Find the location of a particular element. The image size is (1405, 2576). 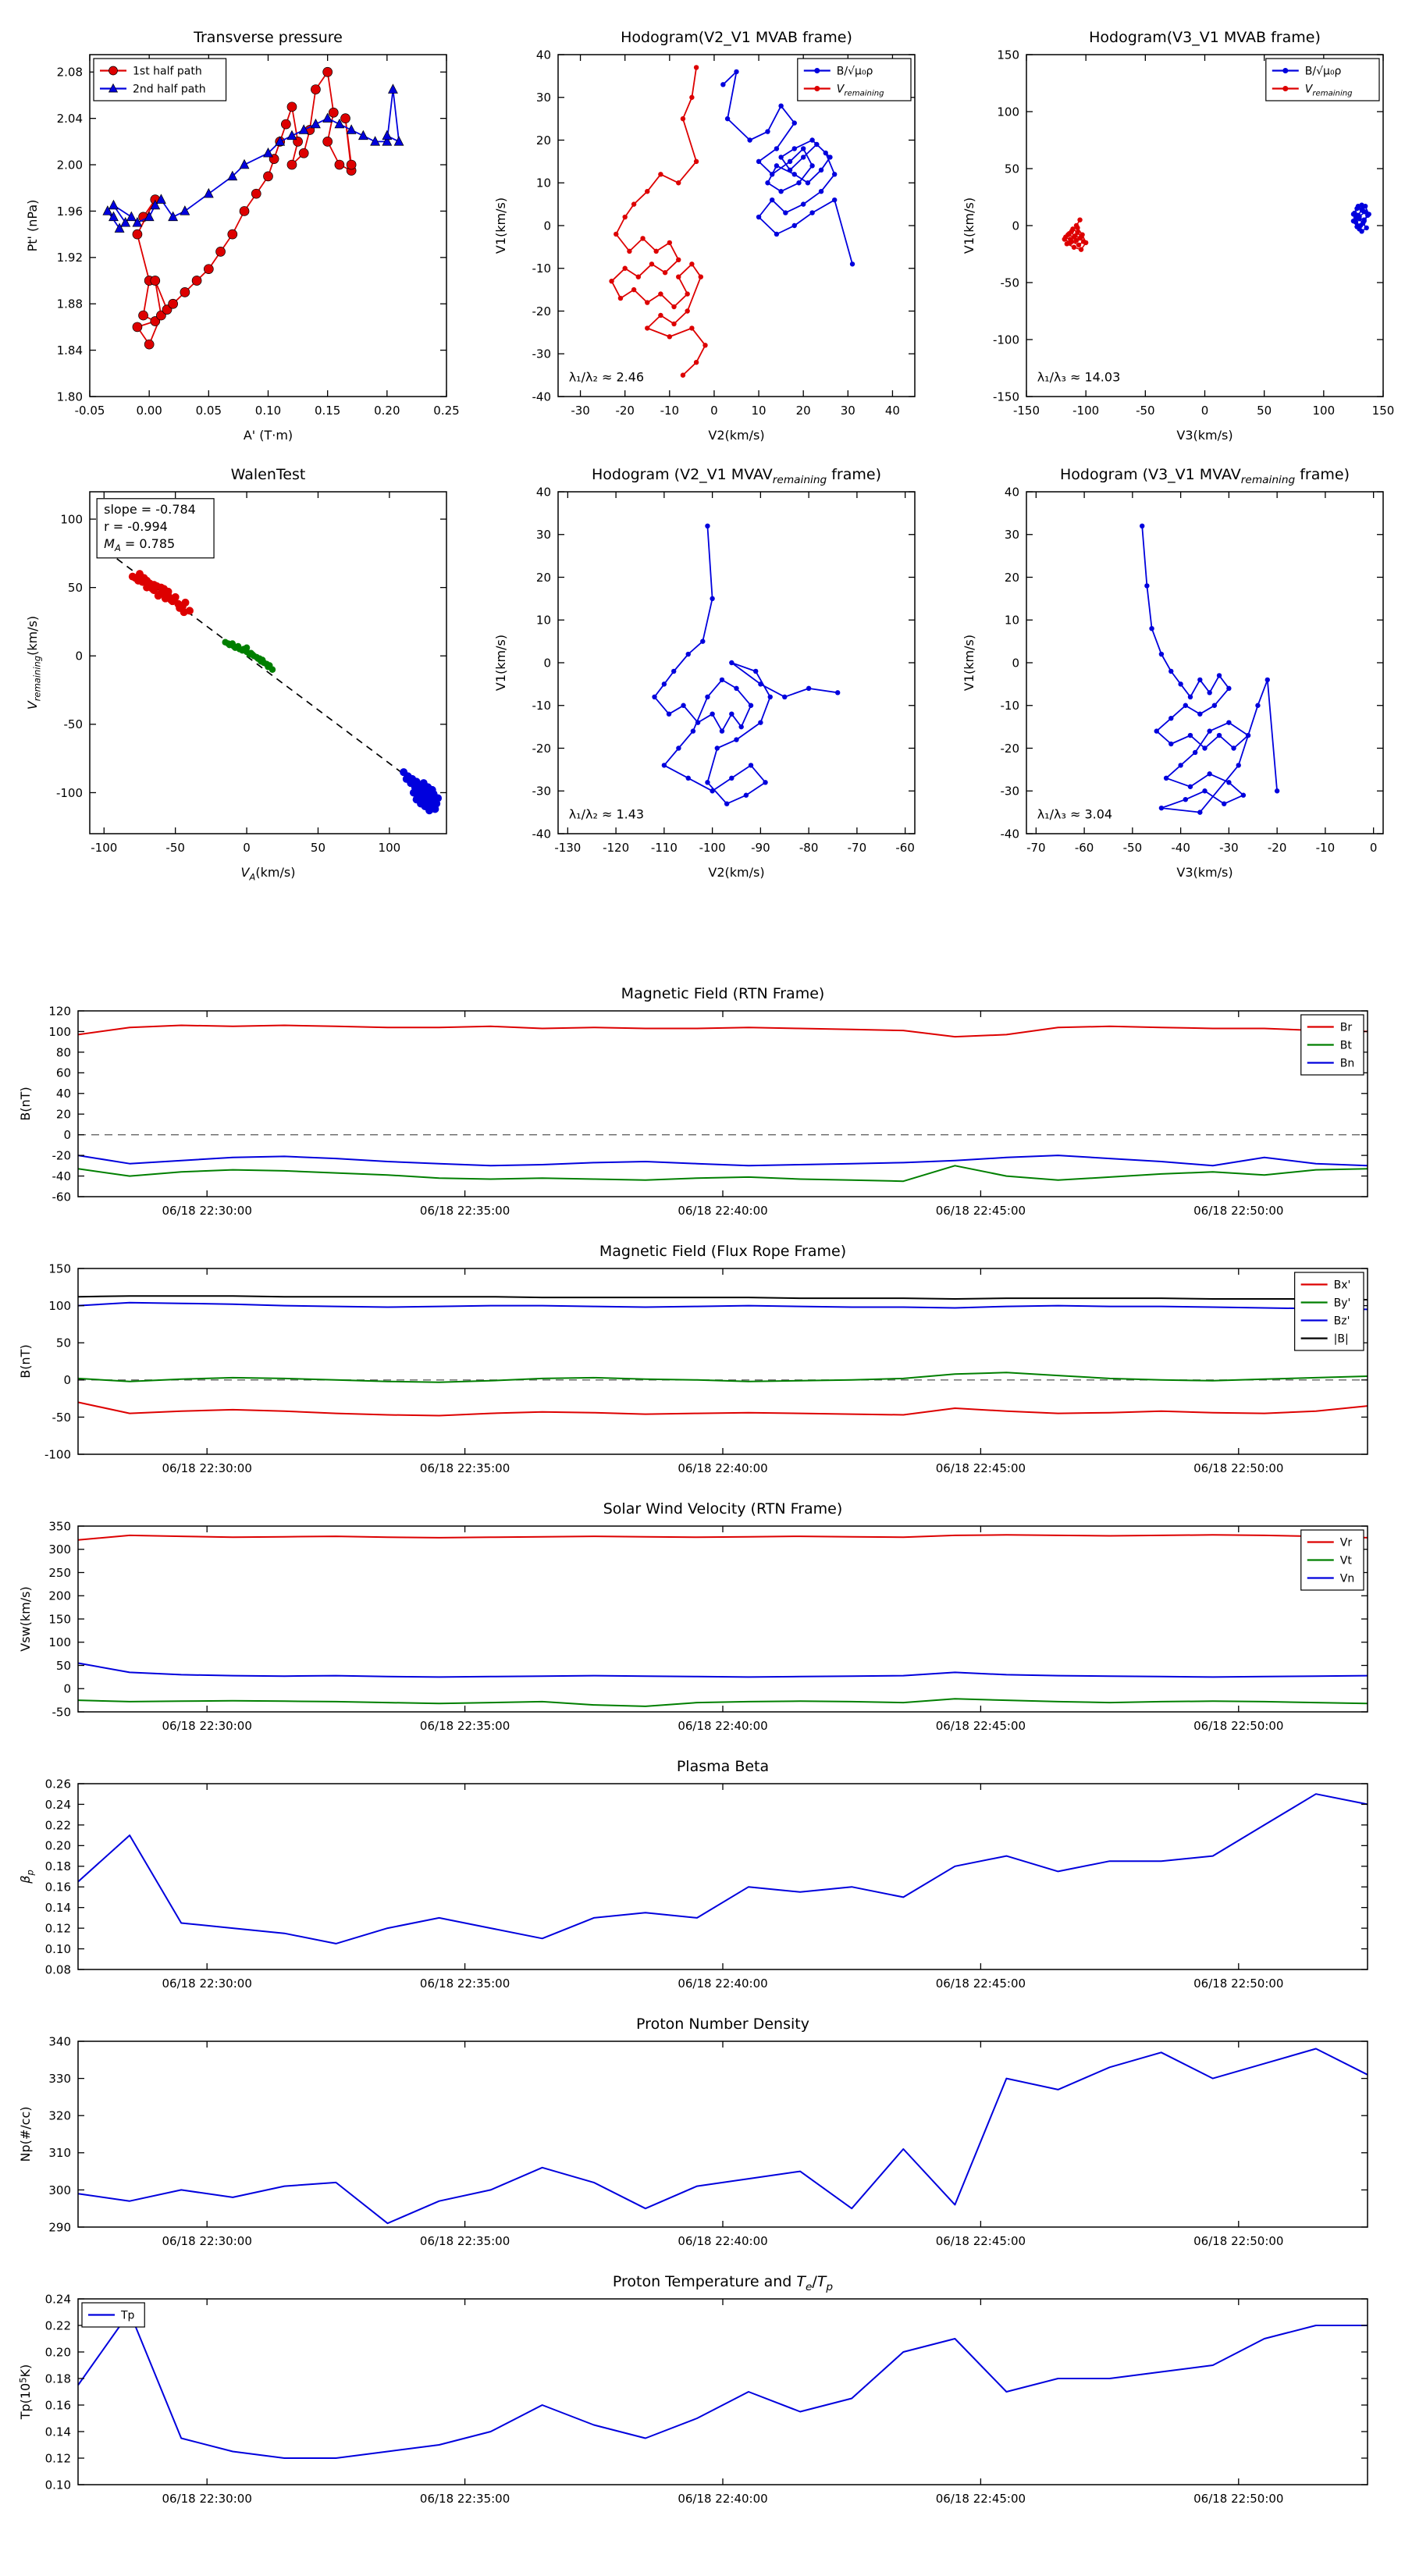

svg-text: Hodogram(V2_V1 MVAB frame) is located at coordinates (737, 37).